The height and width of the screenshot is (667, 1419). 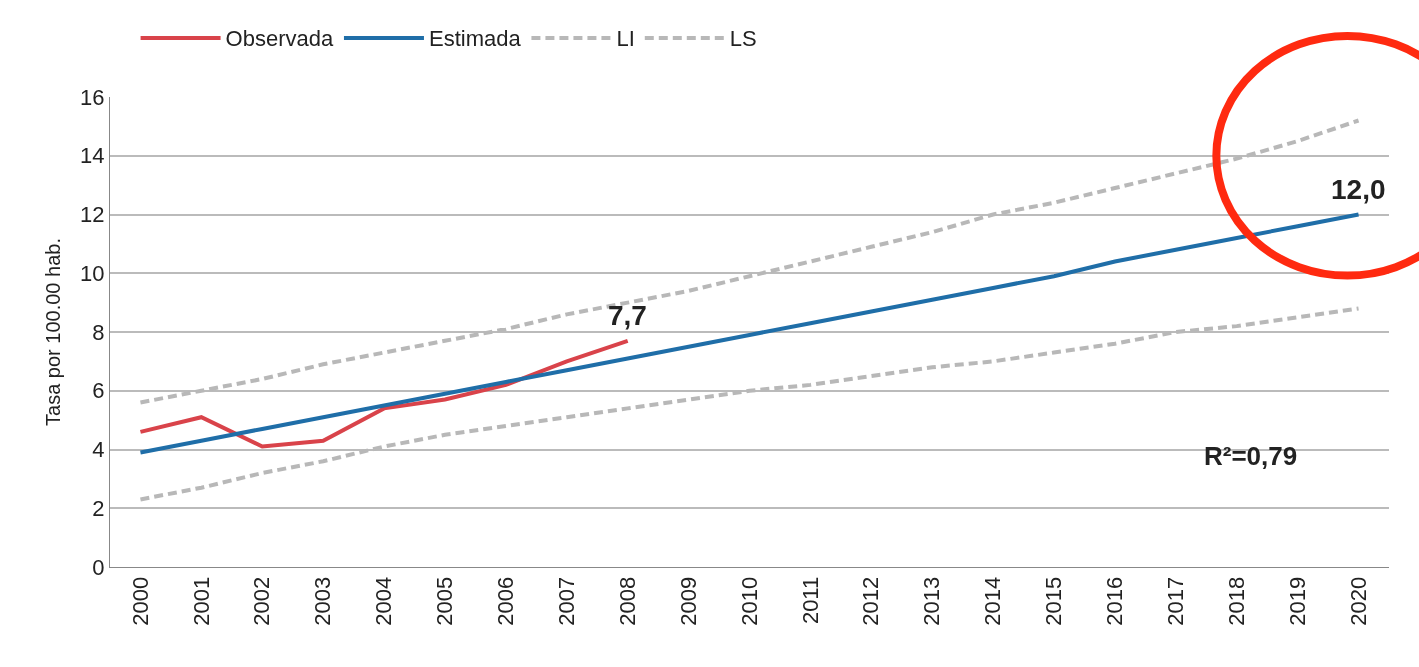 What do you see at coordinates (1175, 601) in the screenshot?
I see `x-tick-label: 2017` at bounding box center [1175, 601].